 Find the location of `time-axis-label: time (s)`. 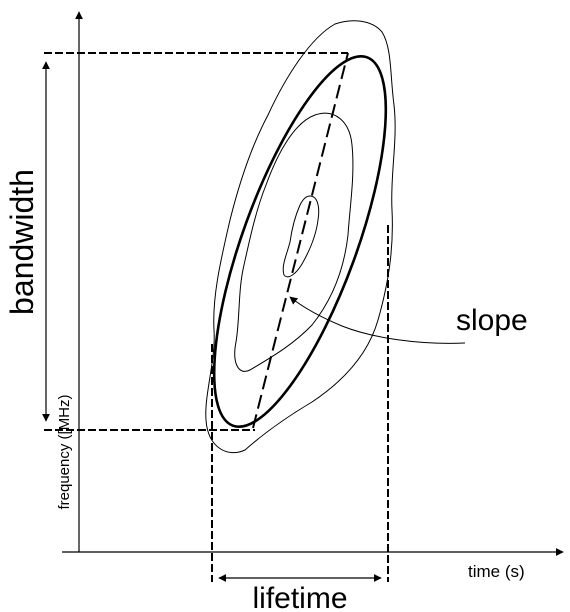

time-axis-label: time (s) is located at coordinates (496, 571).